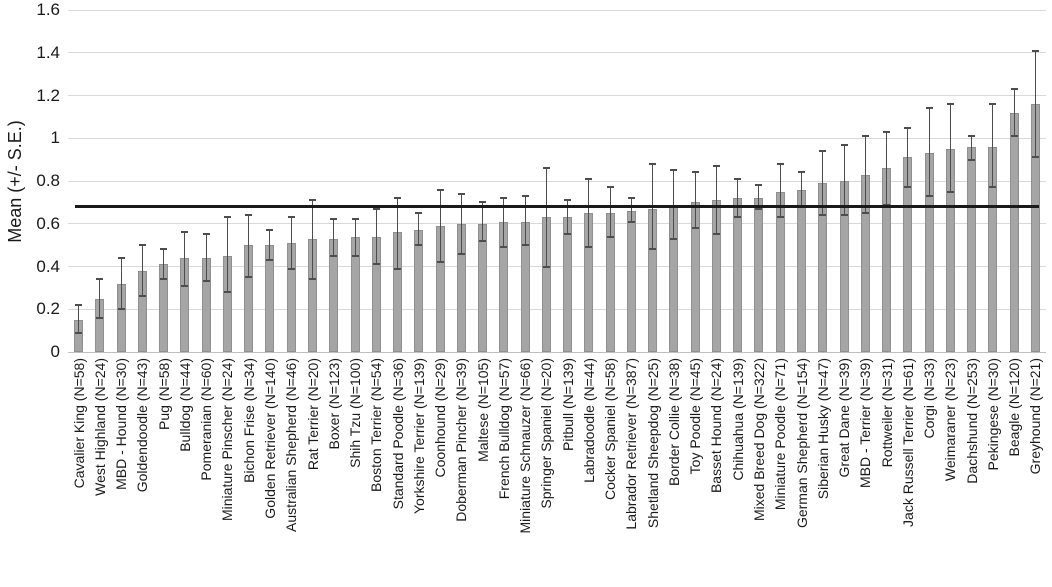 This screenshot has width=1052, height=587. What do you see at coordinates (567, 404) in the screenshot?
I see `x-axis-label: Pitbull (N=139)` at bounding box center [567, 404].